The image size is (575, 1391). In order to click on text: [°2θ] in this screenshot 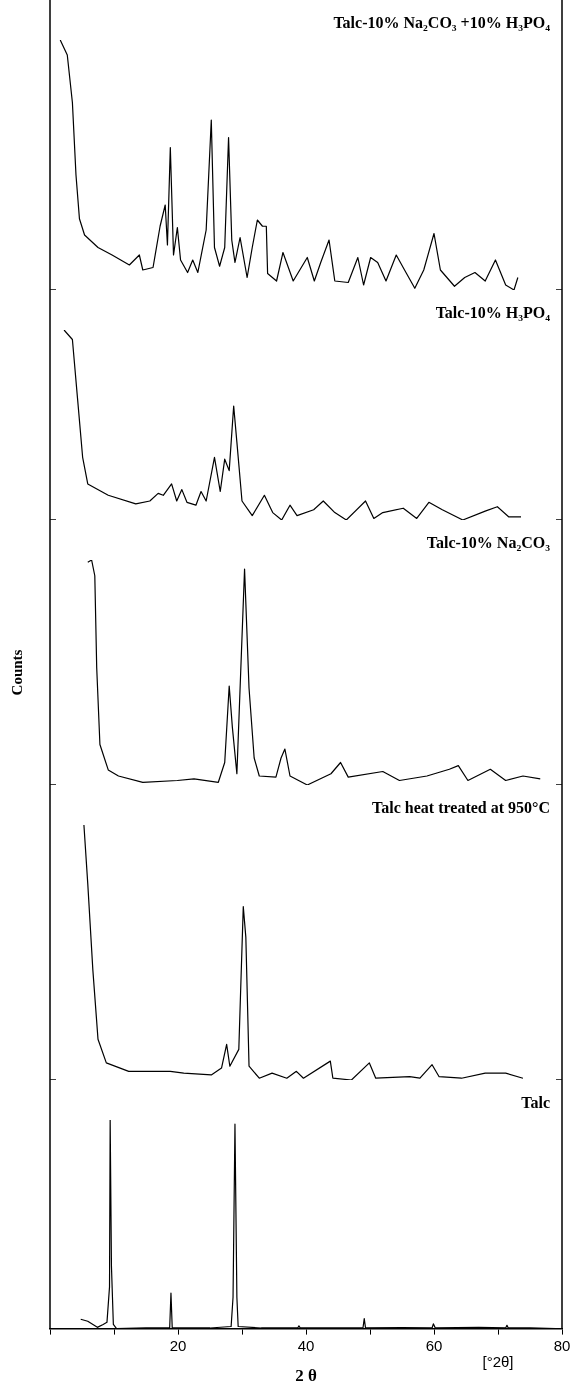, I will do `click(498, 1362)`.